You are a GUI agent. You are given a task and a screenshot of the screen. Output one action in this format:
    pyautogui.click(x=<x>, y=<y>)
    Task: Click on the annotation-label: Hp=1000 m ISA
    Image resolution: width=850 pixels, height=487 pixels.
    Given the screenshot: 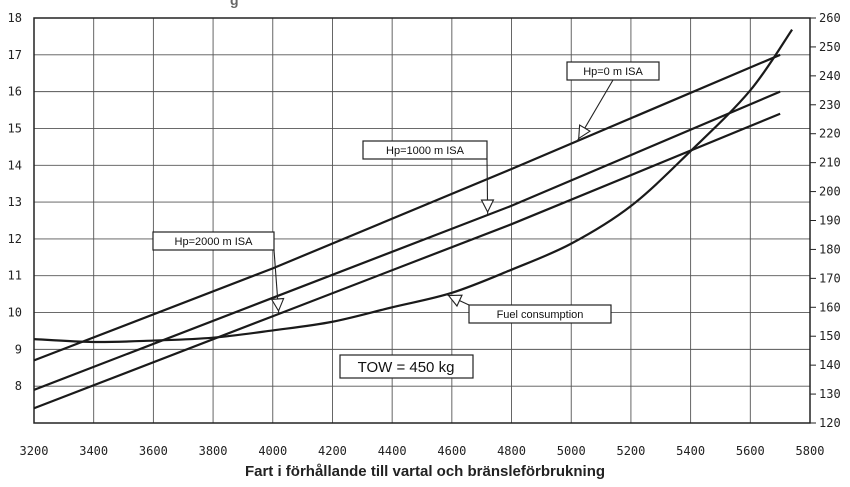 What is the action you would take?
    pyautogui.click(x=425, y=151)
    